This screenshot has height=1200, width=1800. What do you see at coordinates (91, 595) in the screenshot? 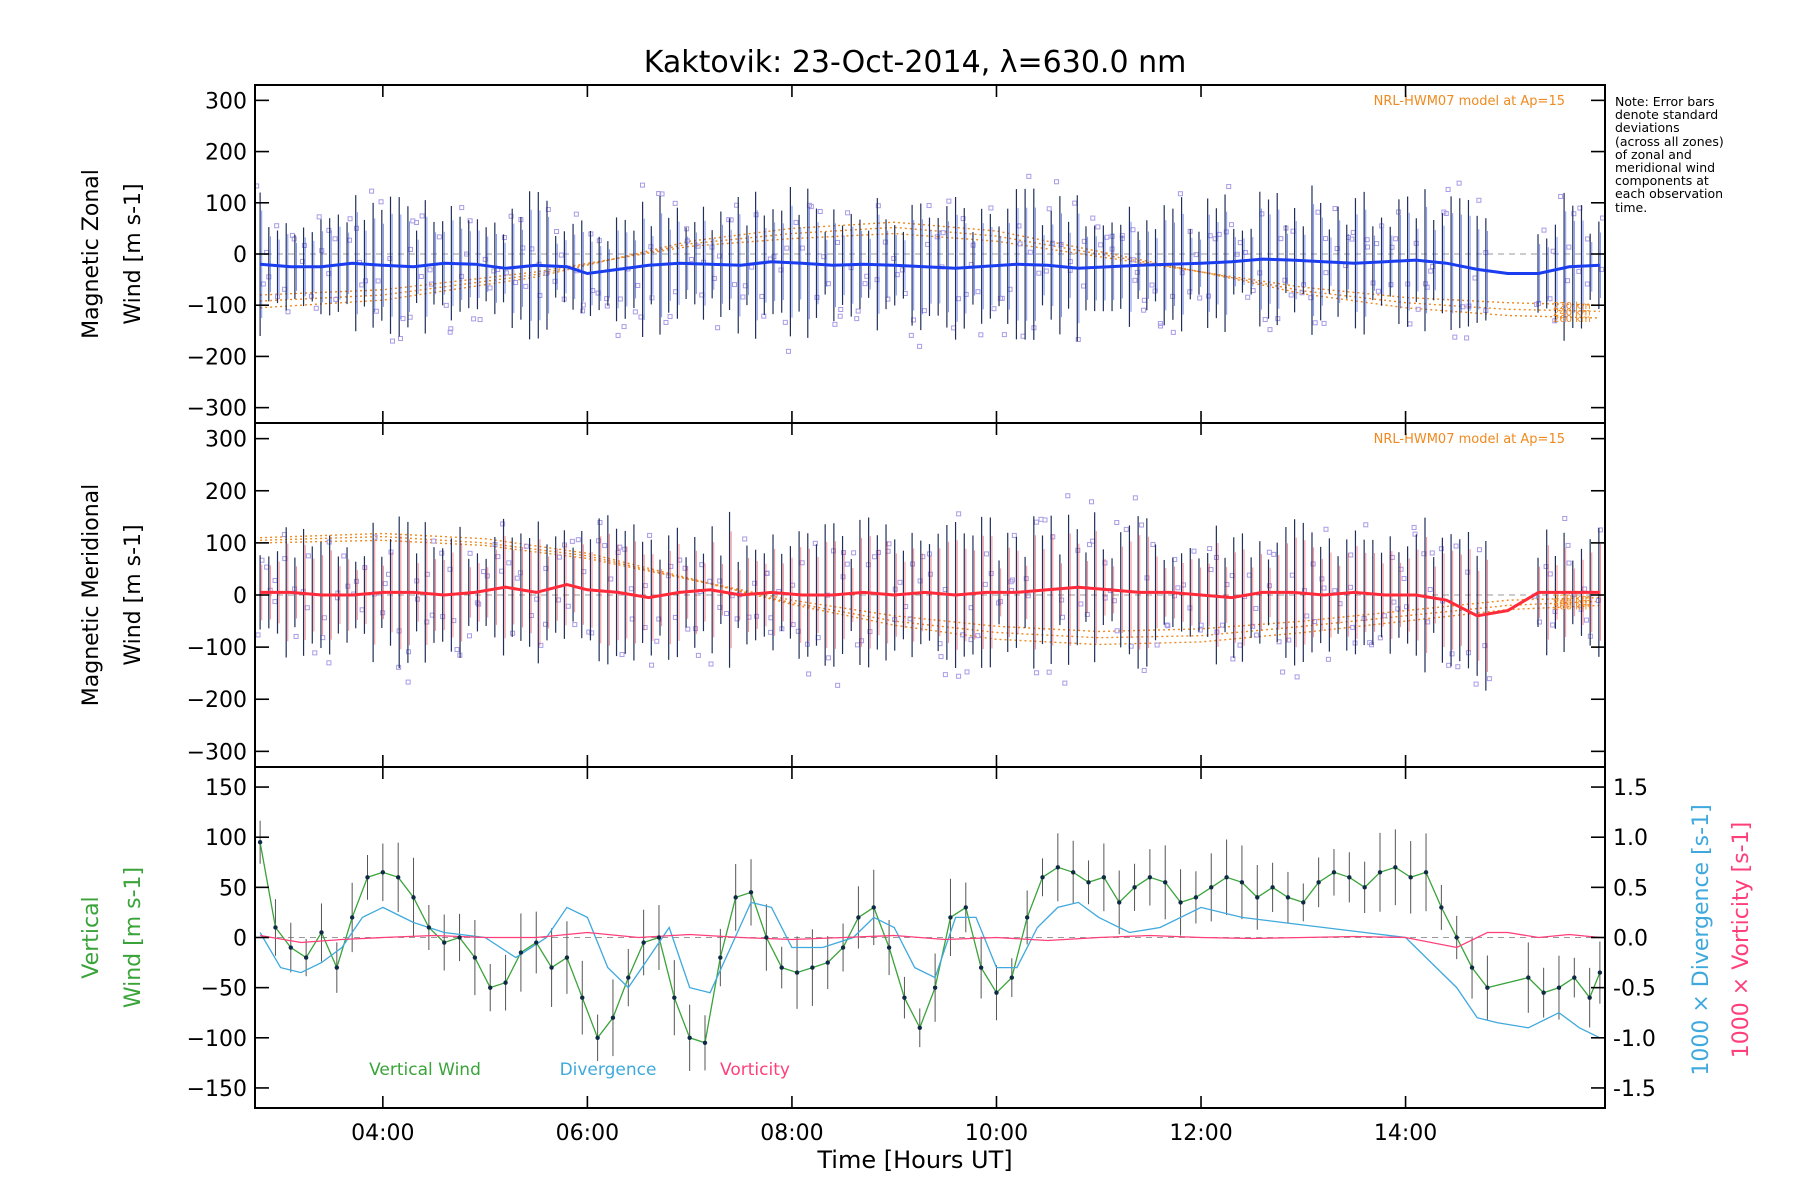
I see `meridional-y-label-top: Magnetic Meridional` at bounding box center [91, 595].